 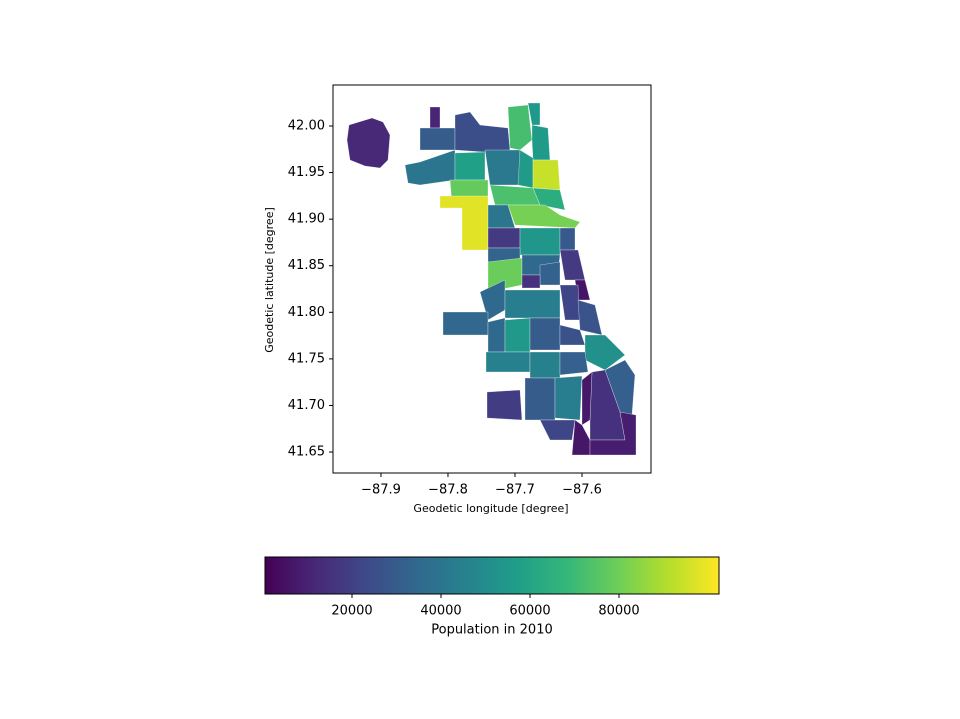 What do you see at coordinates (381, 490) in the screenshot?
I see `x-tick-label: −87.9` at bounding box center [381, 490].